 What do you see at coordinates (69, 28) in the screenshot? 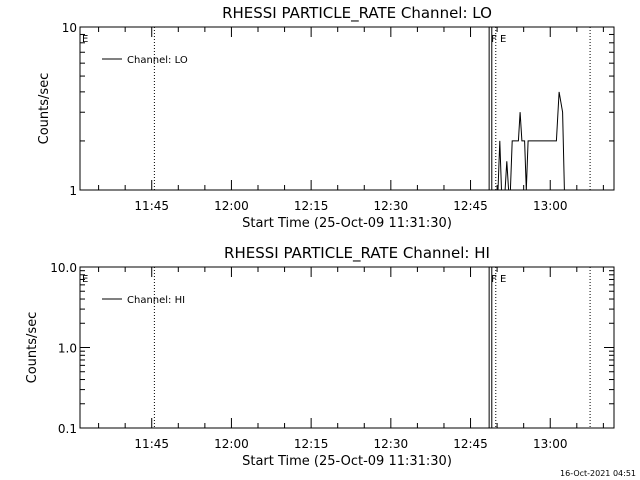
I see `y-tick-label: 10` at bounding box center [69, 28].